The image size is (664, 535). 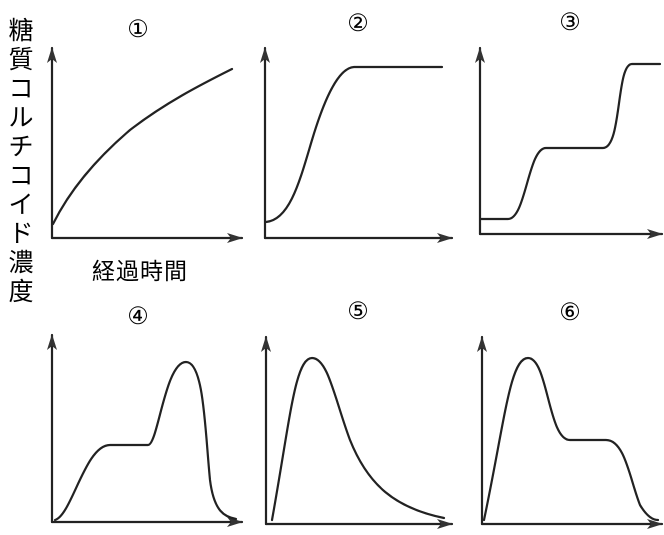 What do you see at coordinates (571, 439) in the screenshot?
I see `panel-6-curve` at bounding box center [571, 439].